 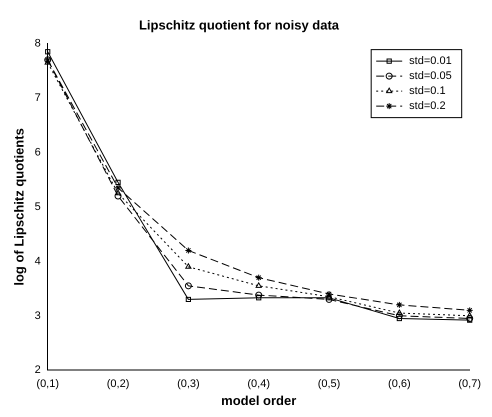 I want to click on chart-title: Lipschitz quotient for noisy data, so click(x=239, y=24).